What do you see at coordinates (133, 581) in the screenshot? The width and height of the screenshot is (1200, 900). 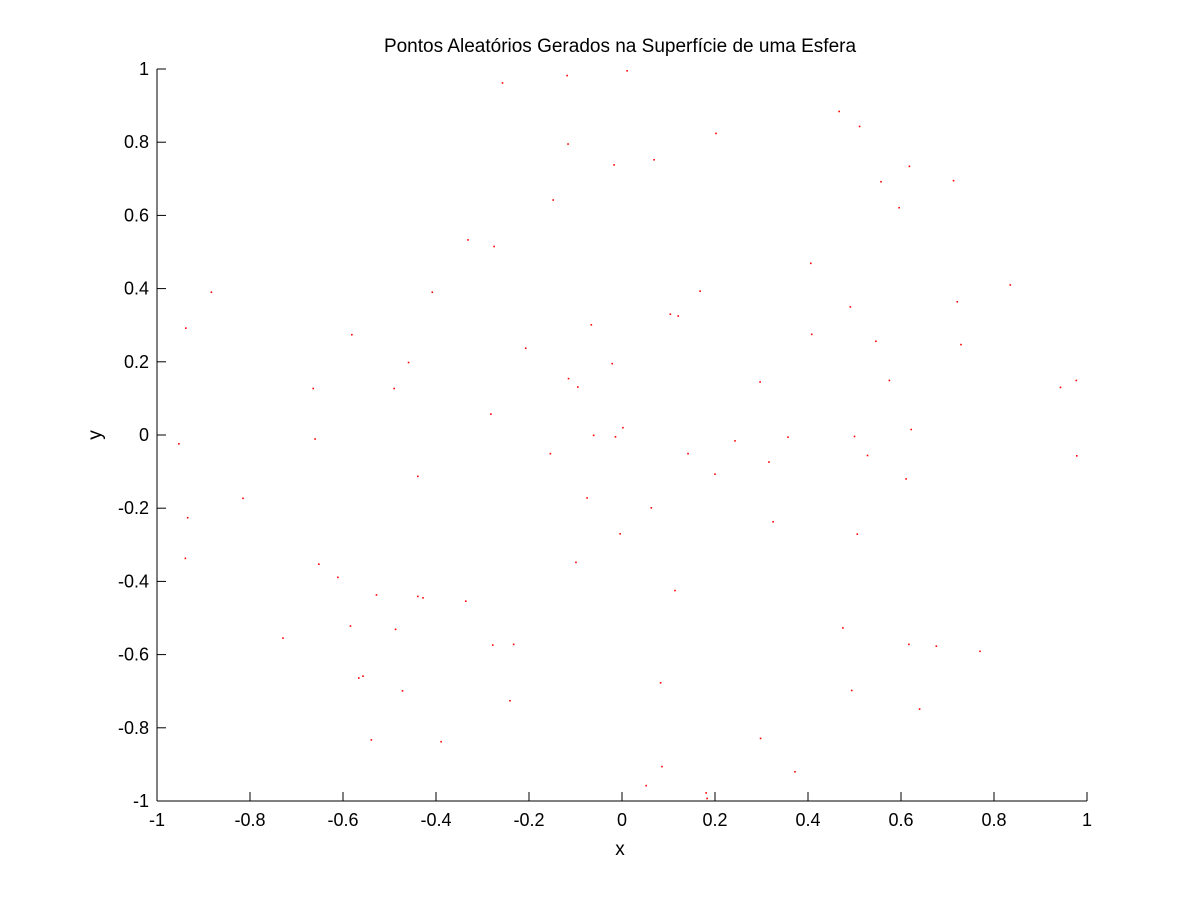 I see `y-tick-label: -0.4` at bounding box center [133, 581].